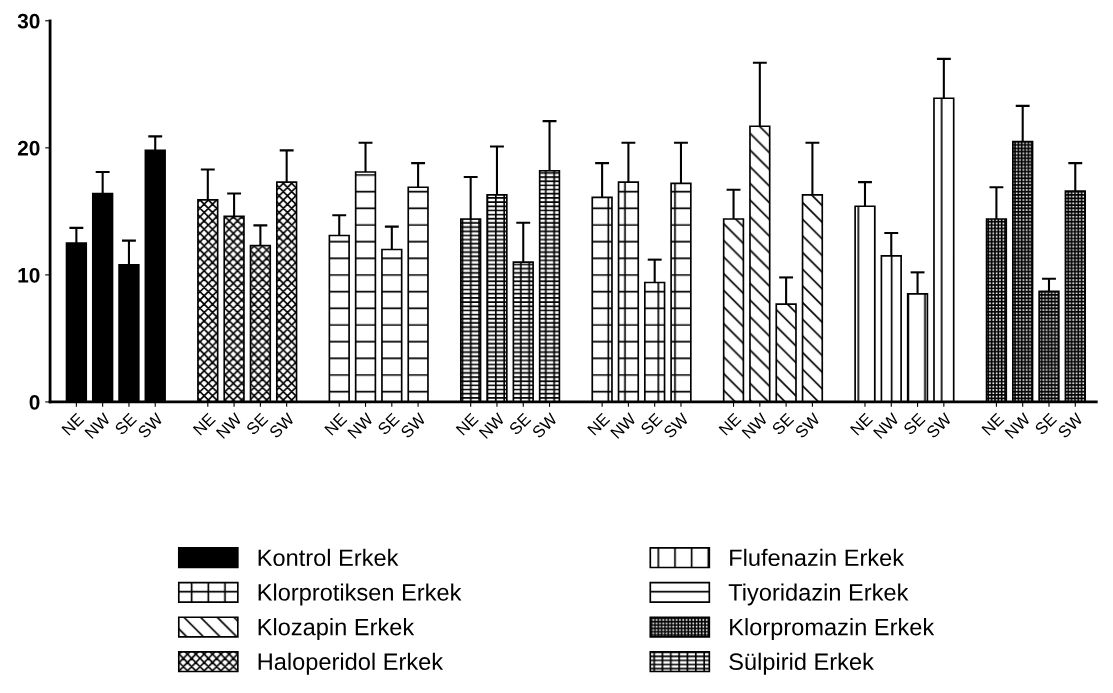 The width and height of the screenshot is (1113, 693). What do you see at coordinates (817, 557) in the screenshot?
I see `legend-label: Flufenazin Erkek` at bounding box center [817, 557].